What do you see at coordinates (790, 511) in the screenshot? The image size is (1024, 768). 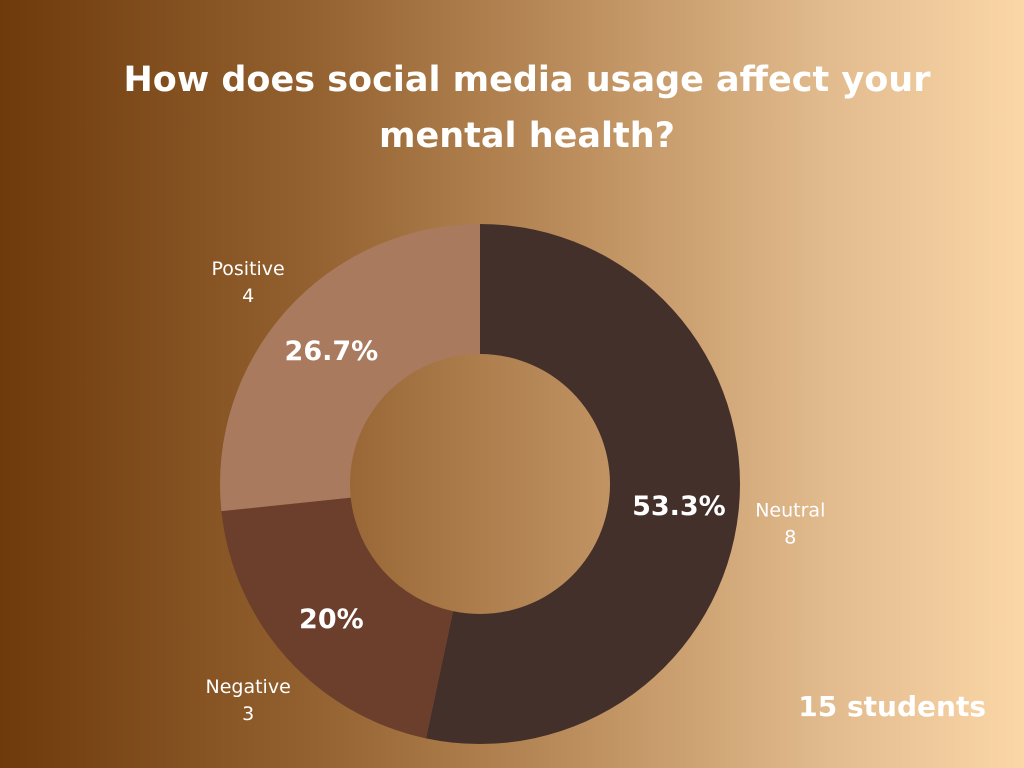 I see `category-label-neutral: Neutral` at bounding box center [790, 511].